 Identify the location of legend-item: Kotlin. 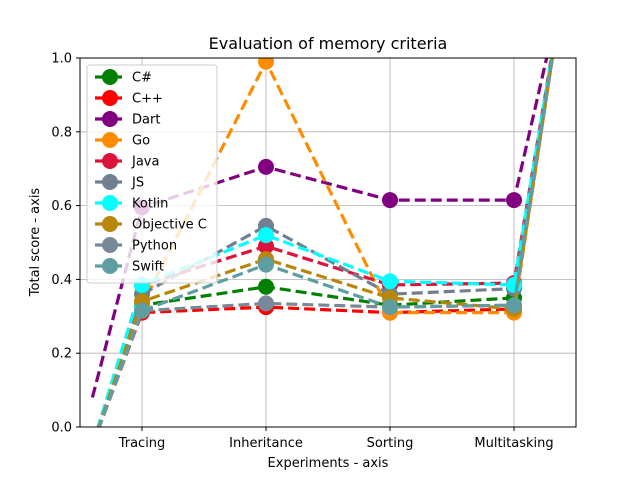
(131, 203).